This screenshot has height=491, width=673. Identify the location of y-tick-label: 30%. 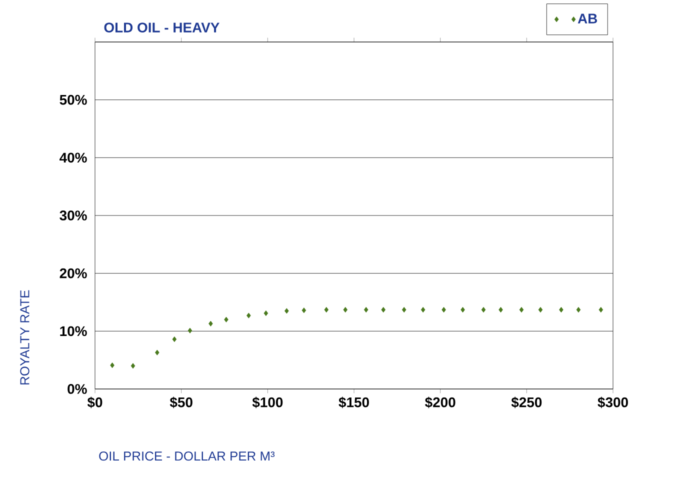
(73, 215).